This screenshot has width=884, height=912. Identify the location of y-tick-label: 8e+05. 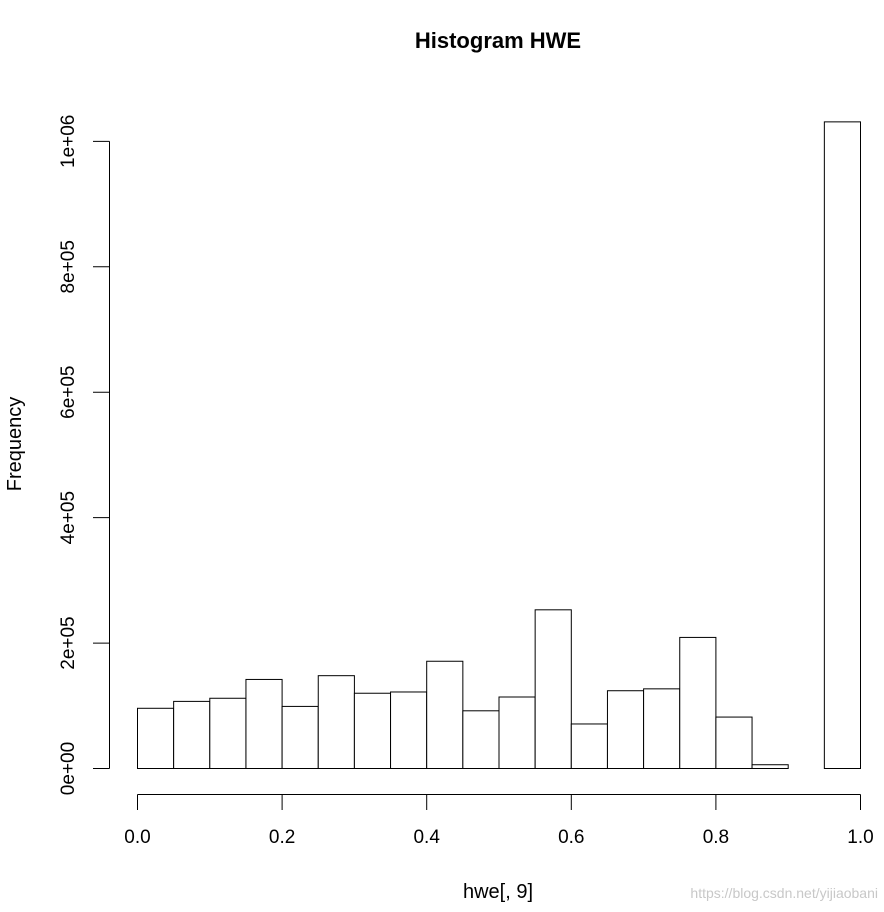
(68, 266).